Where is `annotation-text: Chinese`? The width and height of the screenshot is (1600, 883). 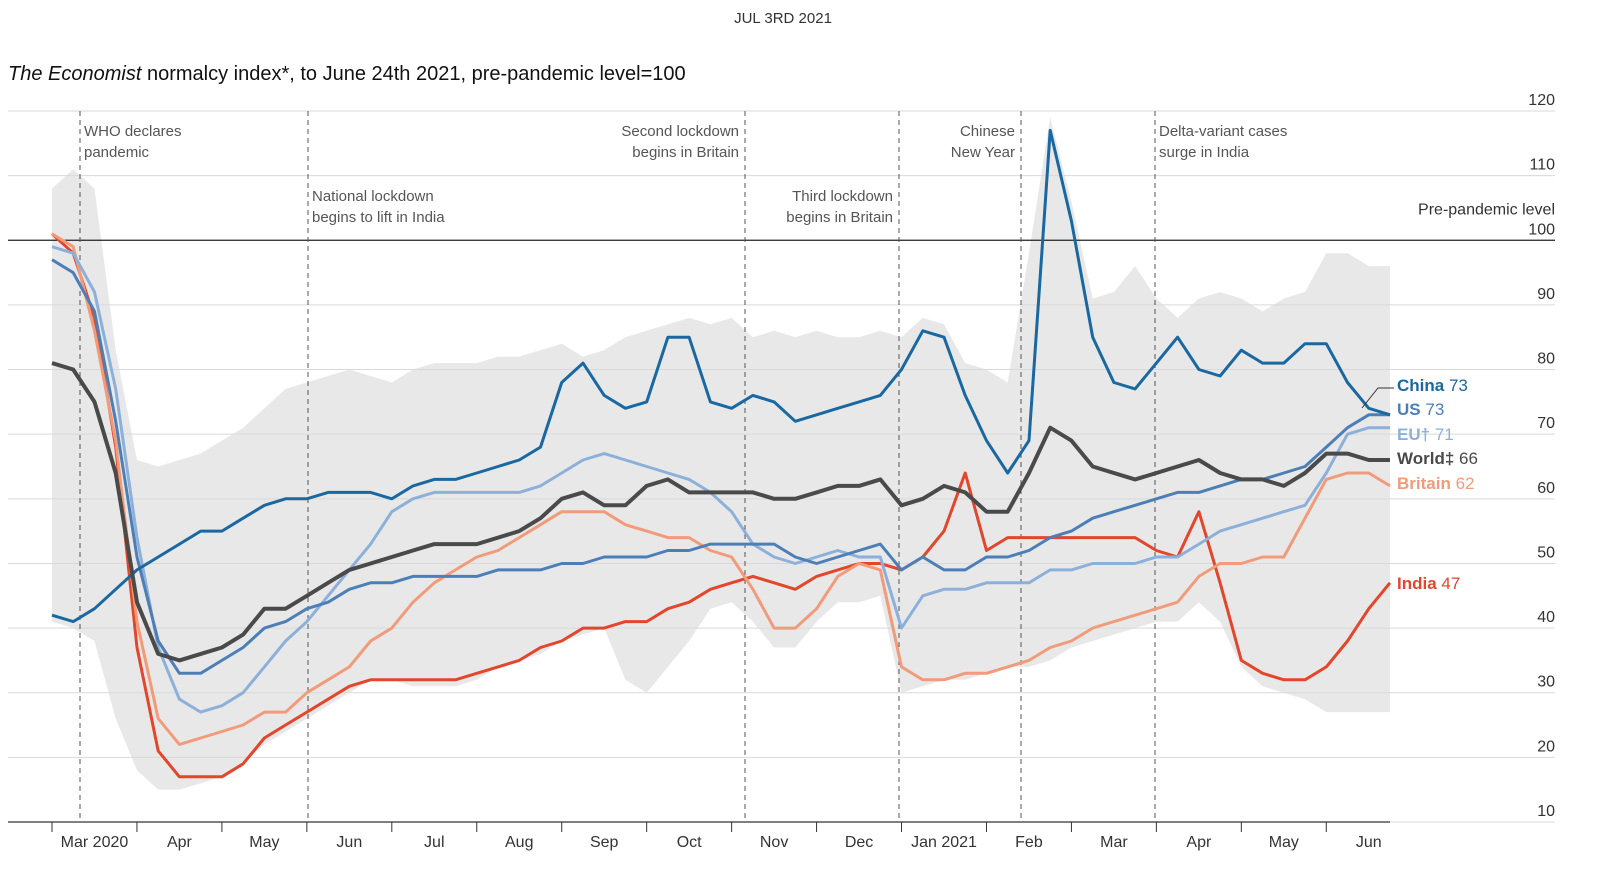 annotation-text: Chinese is located at coordinates (987, 131).